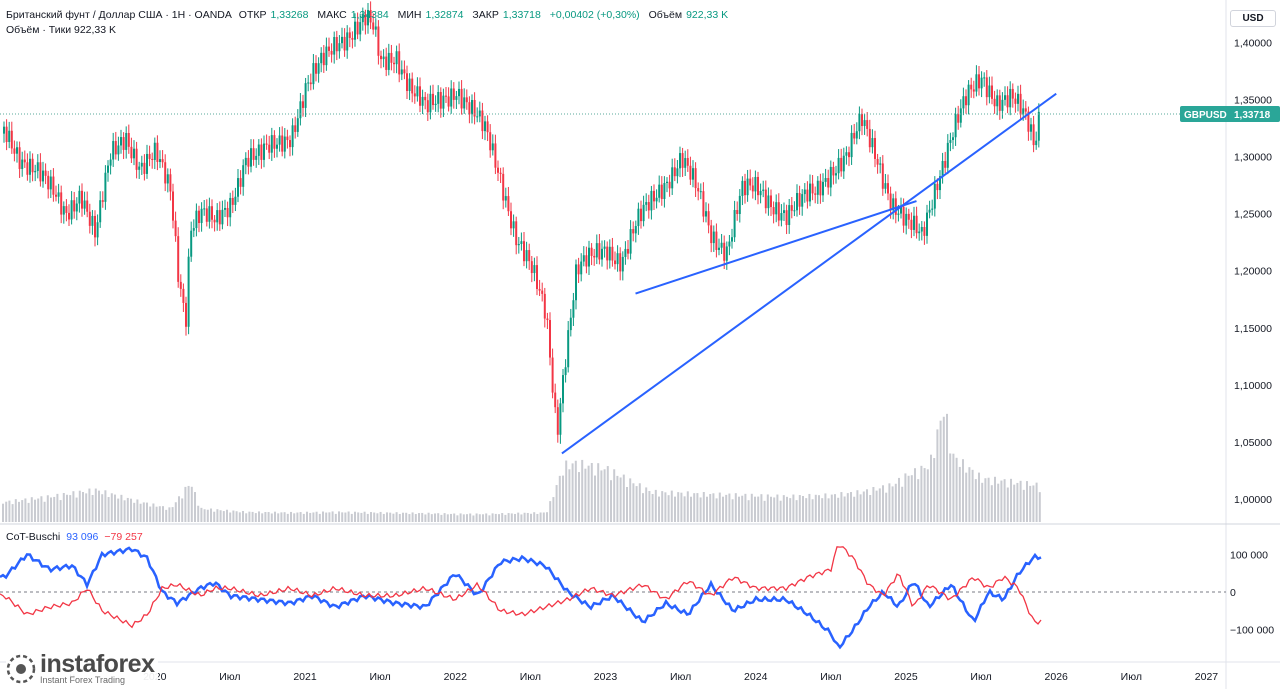 This screenshot has width=1280, height=694. Describe the element at coordinates (521, 587) in the screenshot. I see `cot-series-line-red` at that location.